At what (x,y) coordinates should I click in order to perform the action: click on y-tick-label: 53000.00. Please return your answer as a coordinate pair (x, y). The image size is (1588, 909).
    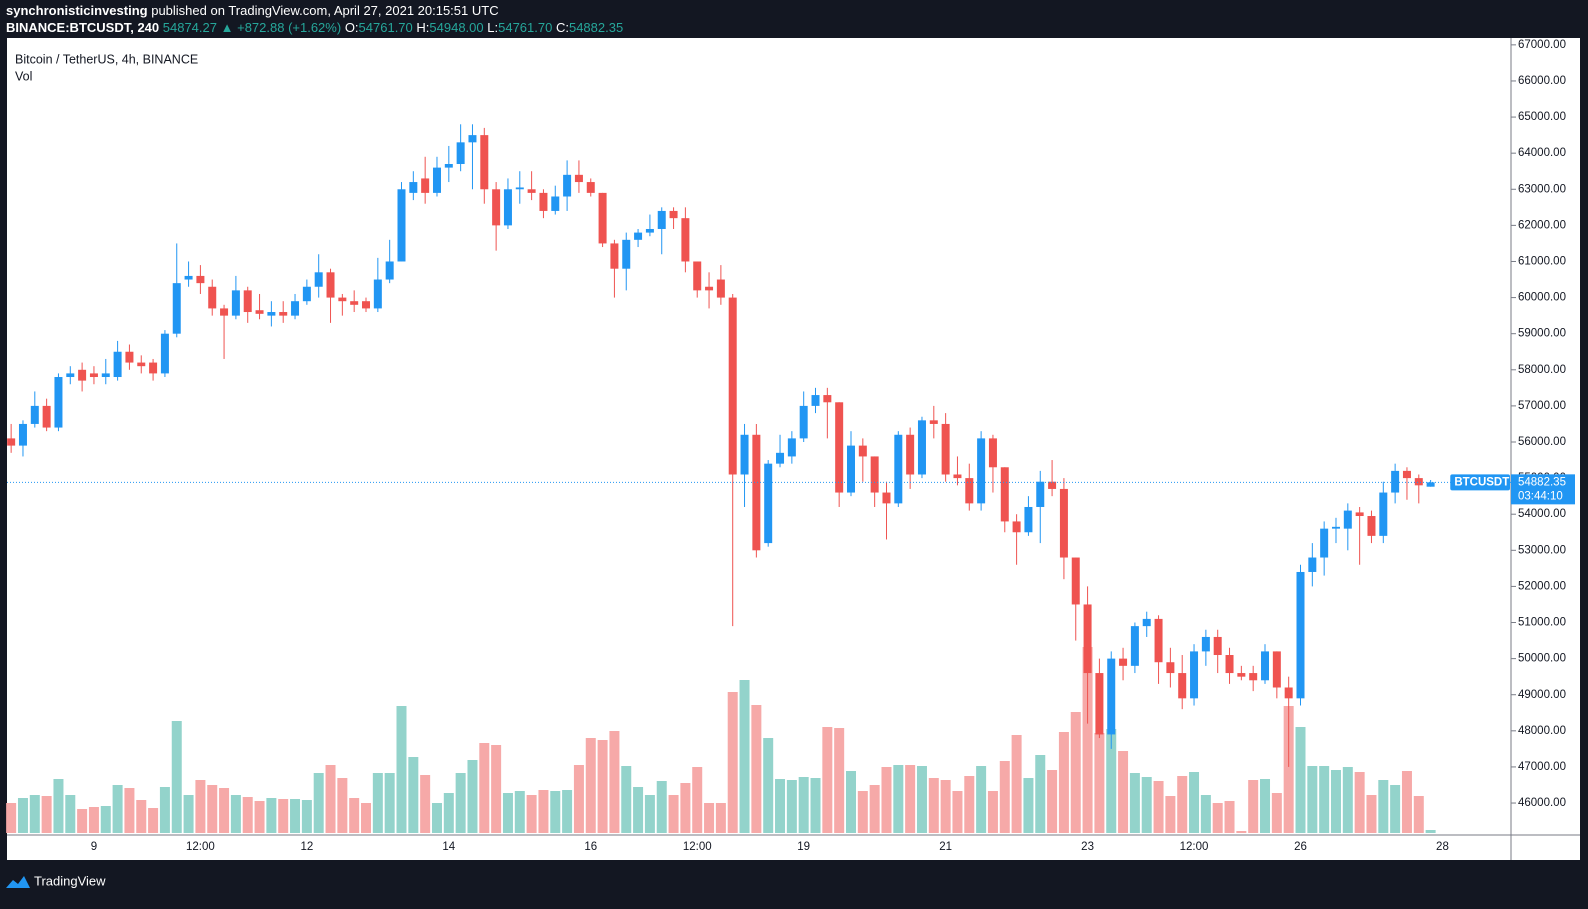
    Looking at the image, I should click on (1542, 550).